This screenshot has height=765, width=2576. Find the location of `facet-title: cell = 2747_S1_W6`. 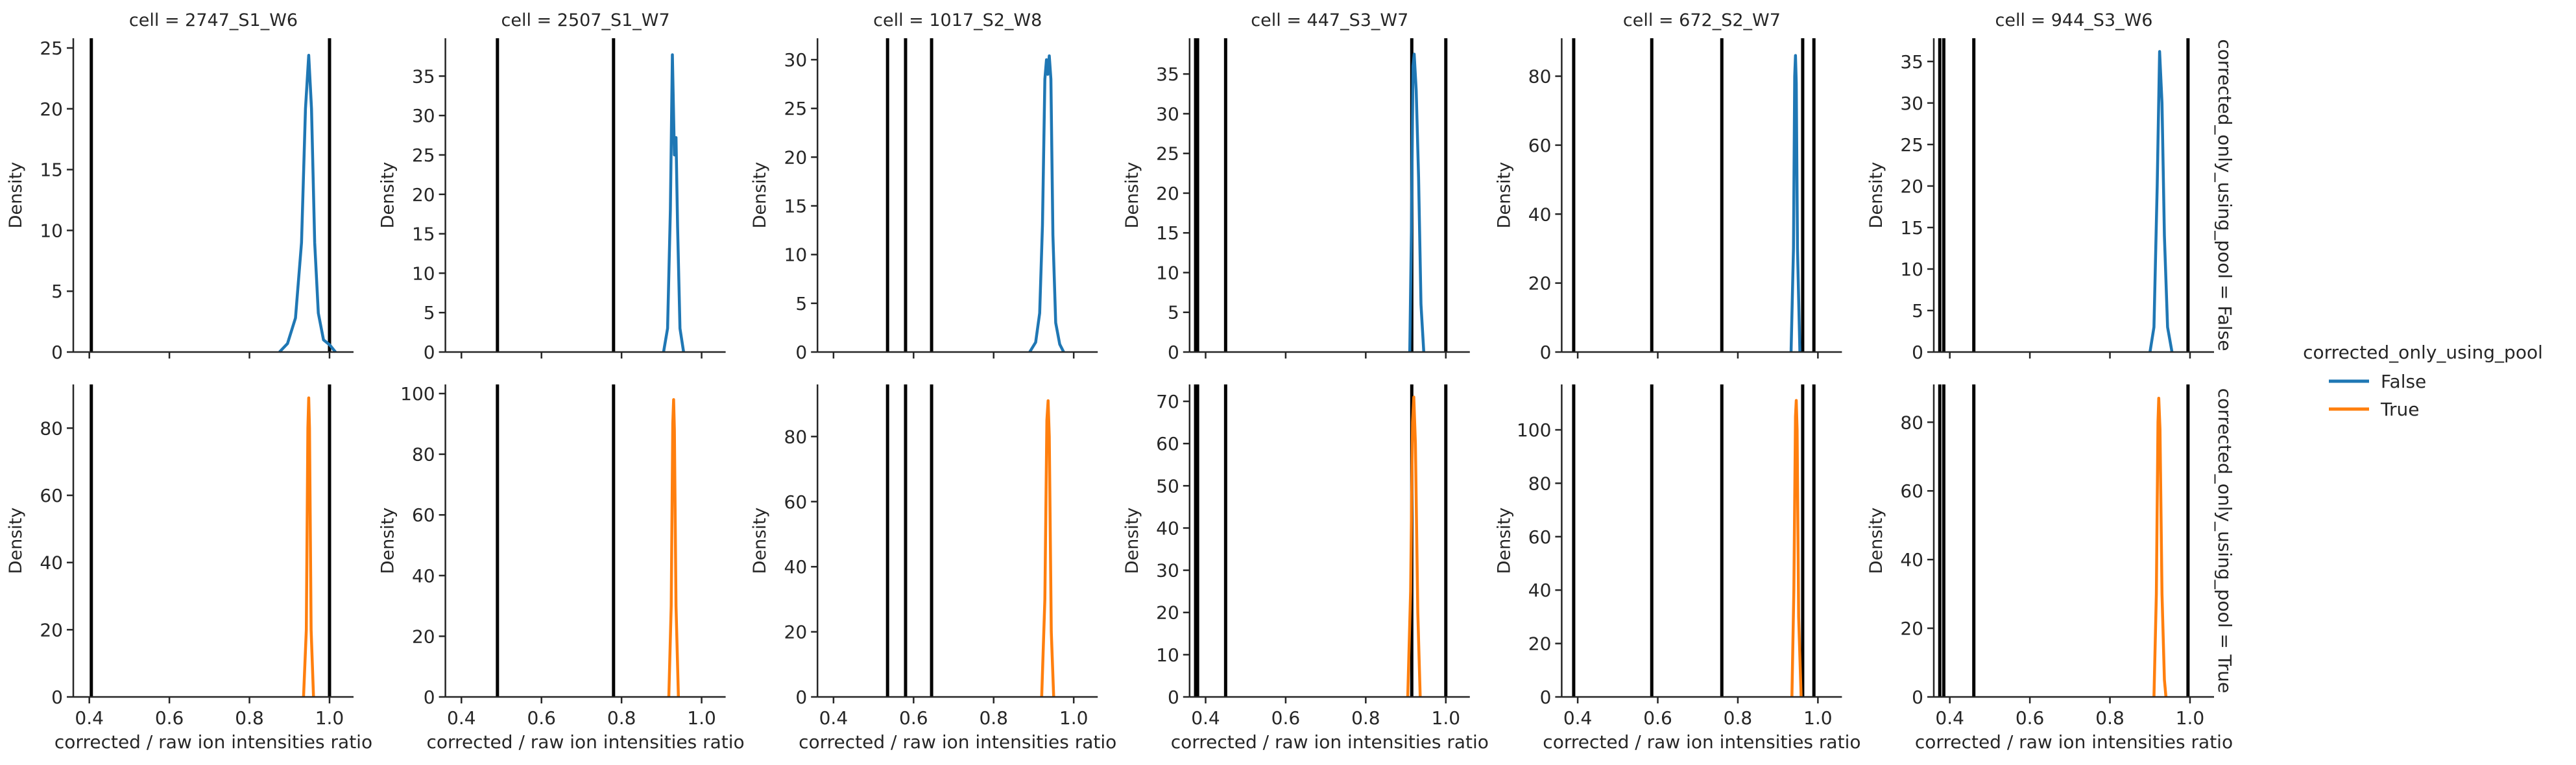

facet-title: cell = 2747_S1_W6 is located at coordinates (213, 20).